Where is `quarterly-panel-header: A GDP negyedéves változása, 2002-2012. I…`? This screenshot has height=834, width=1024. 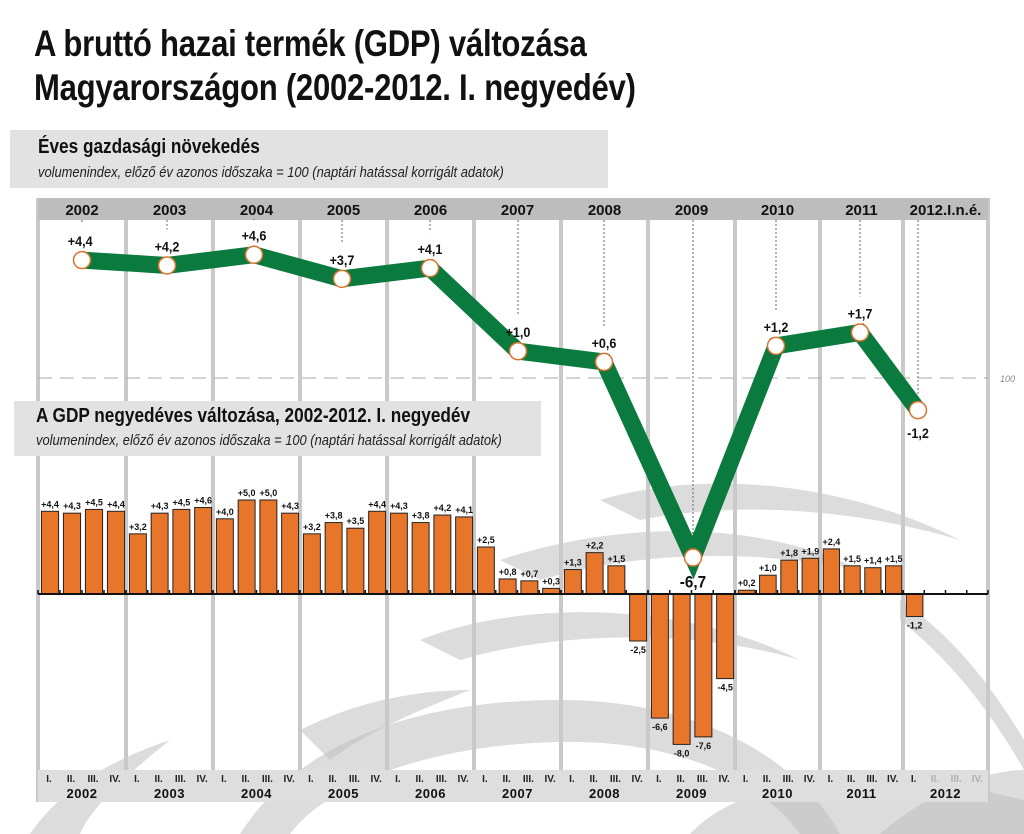
quarterly-panel-header: A GDP negyedéves változása, 2002-2012. I… is located at coordinates (277, 428).